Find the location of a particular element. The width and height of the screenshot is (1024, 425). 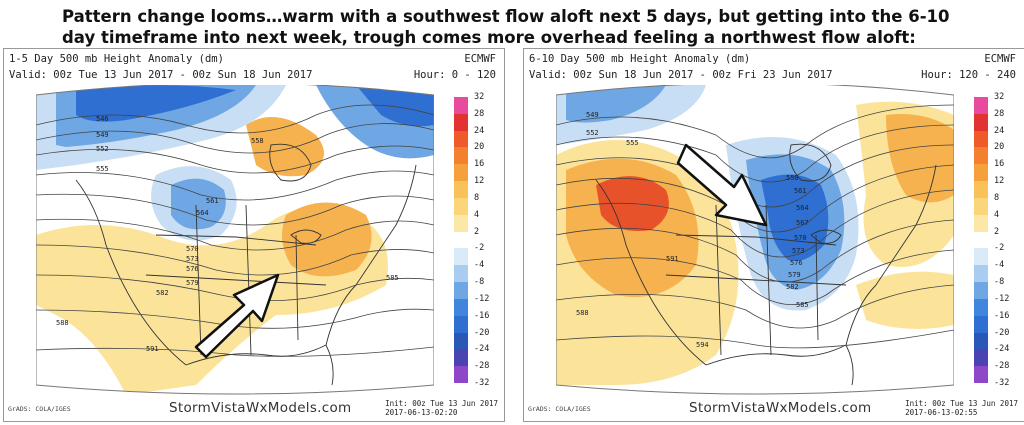

contour-label: 558 is located at coordinates (792, 178).